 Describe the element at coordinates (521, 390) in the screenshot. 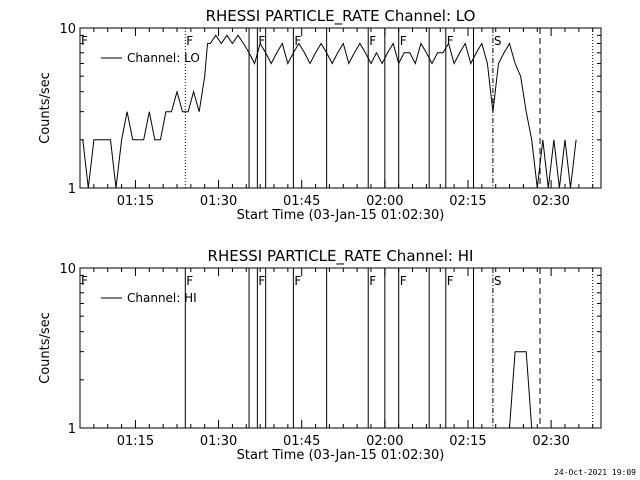

I see `series-line` at that location.